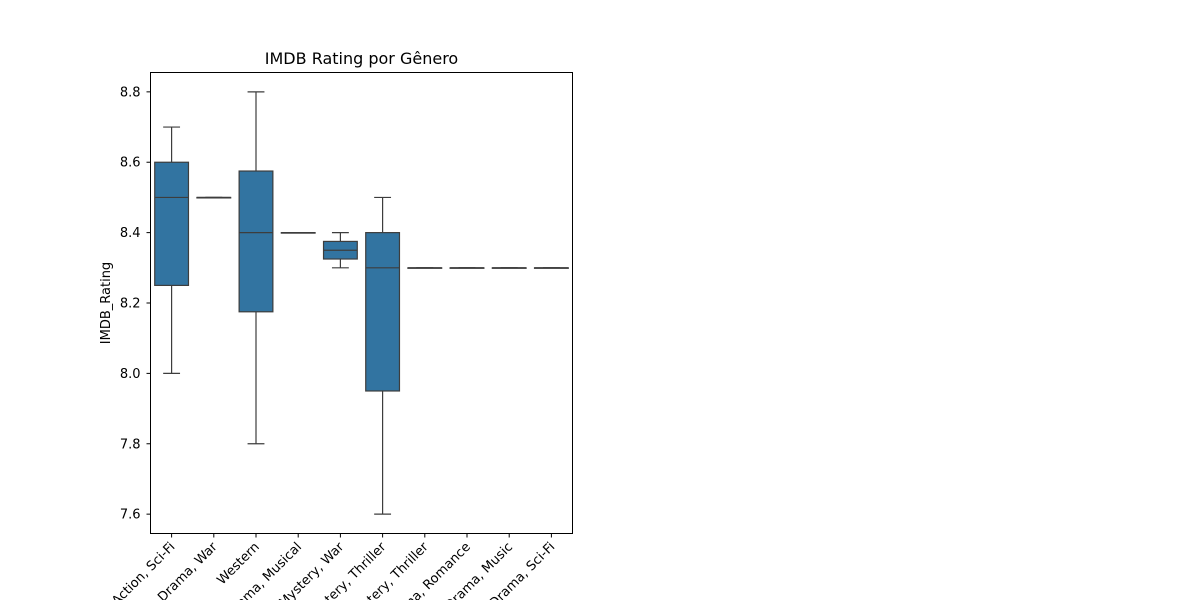 The width and height of the screenshot is (1200, 600). What do you see at coordinates (130, 304) in the screenshot?
I see `y-tick-label: 8.2` at bounding box center [130, 304].